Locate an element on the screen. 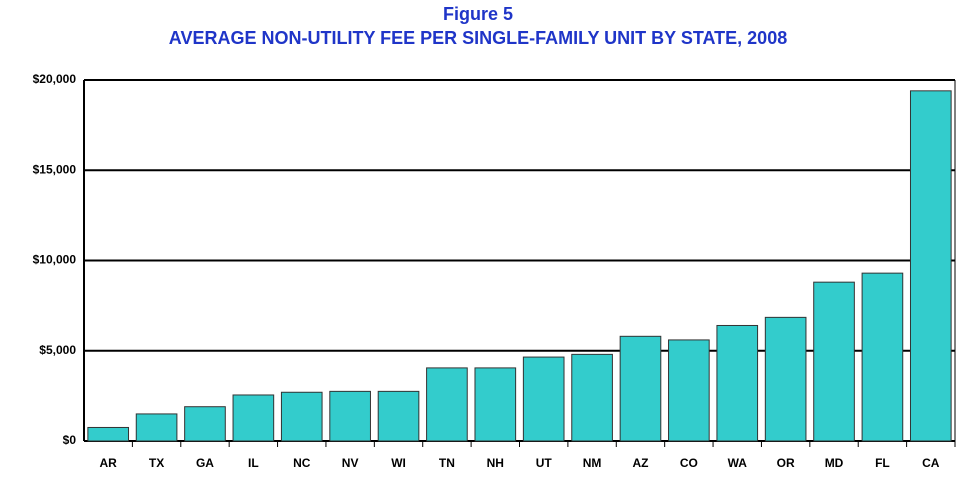  x-tick-label: WI is located at coordinates (398, 463).